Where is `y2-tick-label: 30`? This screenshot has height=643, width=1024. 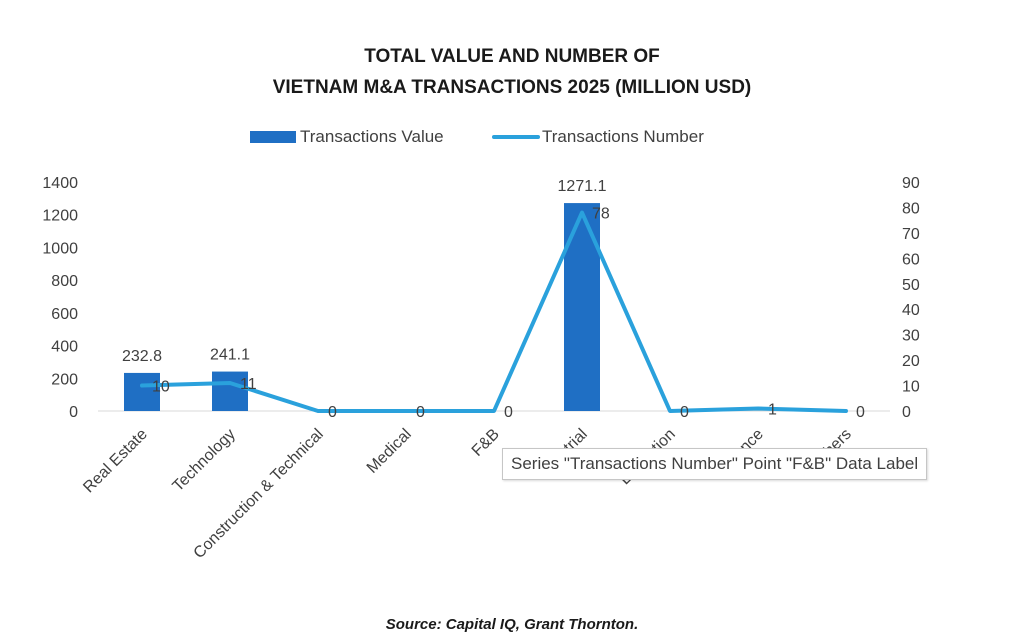
y2-tick-label: 30 is located at coordinates (911, 336).